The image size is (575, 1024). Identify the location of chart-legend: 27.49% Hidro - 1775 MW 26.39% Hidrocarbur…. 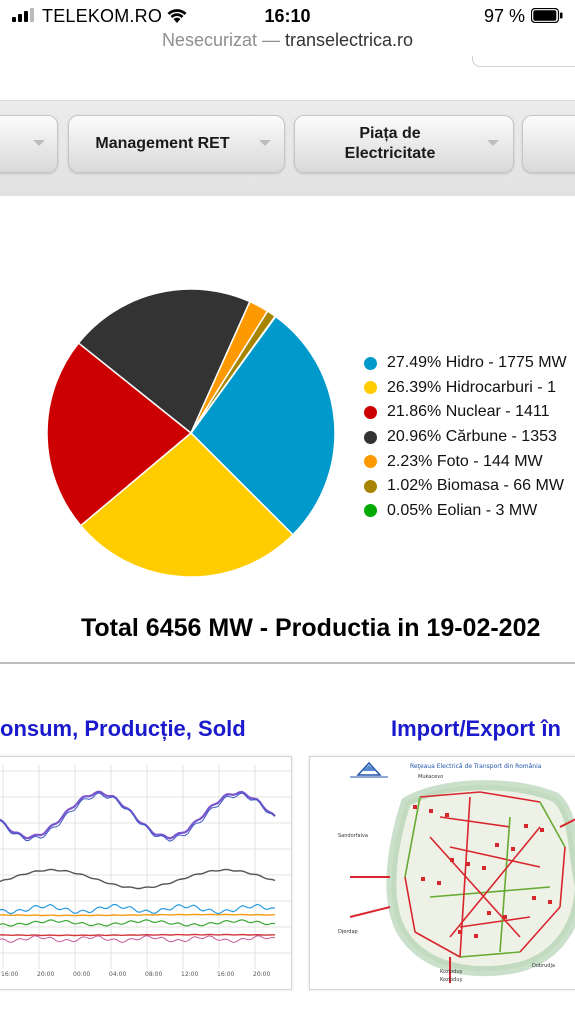
(465, 437).